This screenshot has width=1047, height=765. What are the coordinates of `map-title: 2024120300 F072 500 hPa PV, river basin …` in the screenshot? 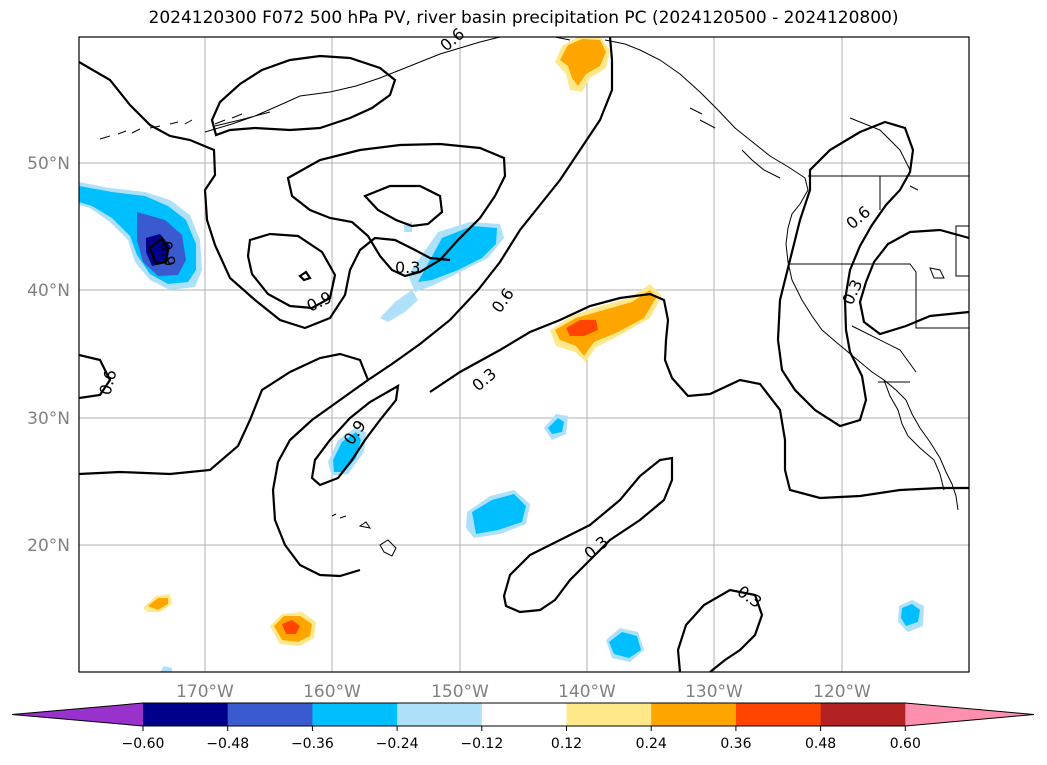 It's located at (523, 18).